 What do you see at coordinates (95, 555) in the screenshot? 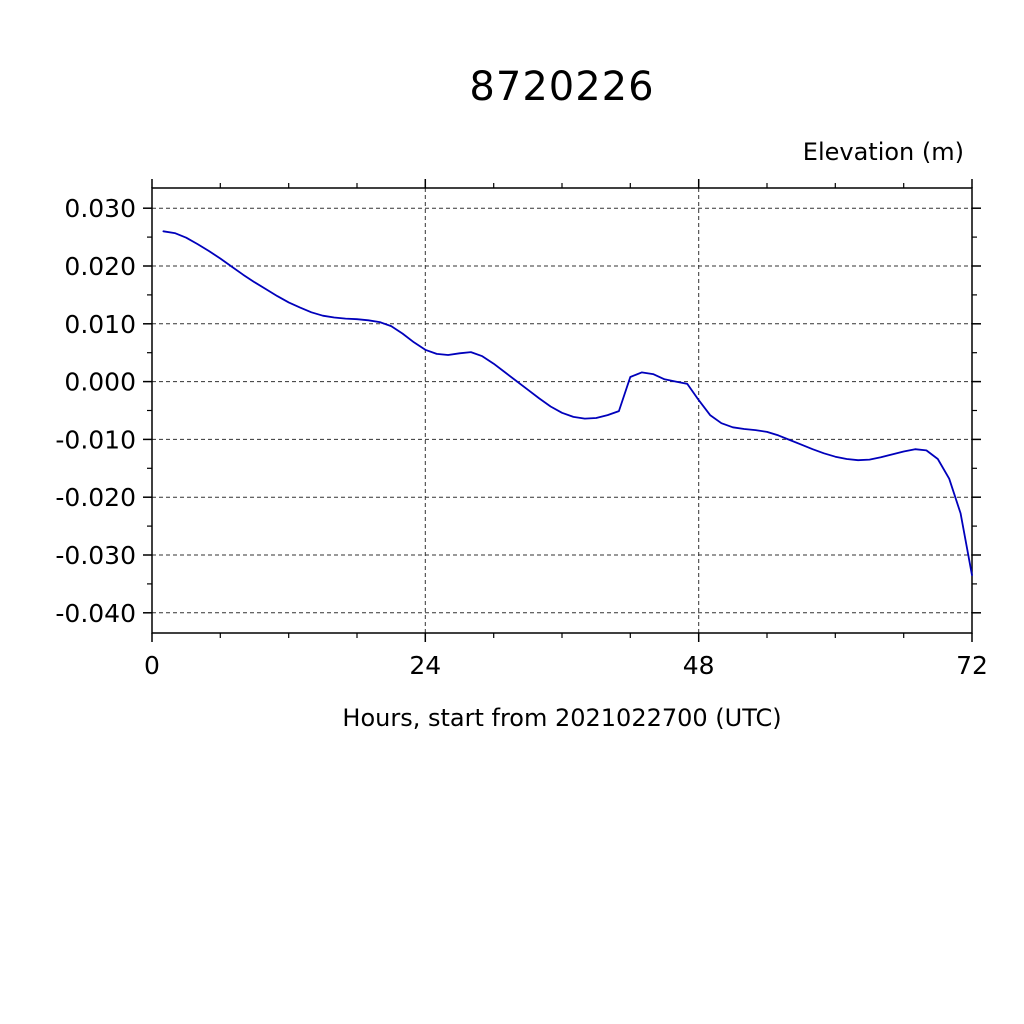
I see `y-tick-label: -0.030` at bounding box center [95, 555].